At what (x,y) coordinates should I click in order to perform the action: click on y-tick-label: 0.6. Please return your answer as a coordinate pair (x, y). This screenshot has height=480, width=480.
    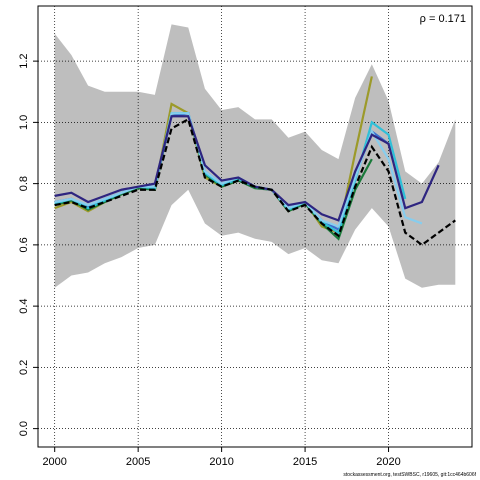
    Looking at the image, I should click on (24, 244).